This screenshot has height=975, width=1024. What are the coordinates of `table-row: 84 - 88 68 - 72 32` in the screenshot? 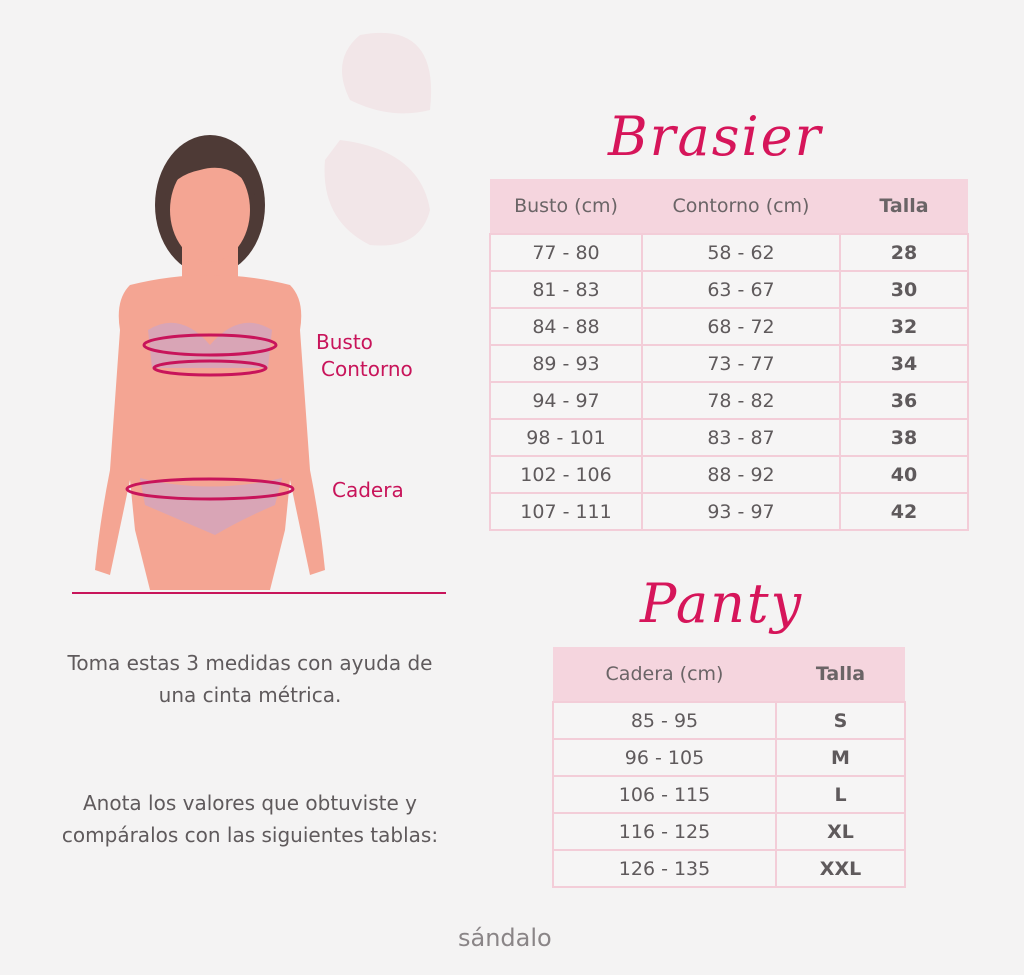 It's located at (729, 326).